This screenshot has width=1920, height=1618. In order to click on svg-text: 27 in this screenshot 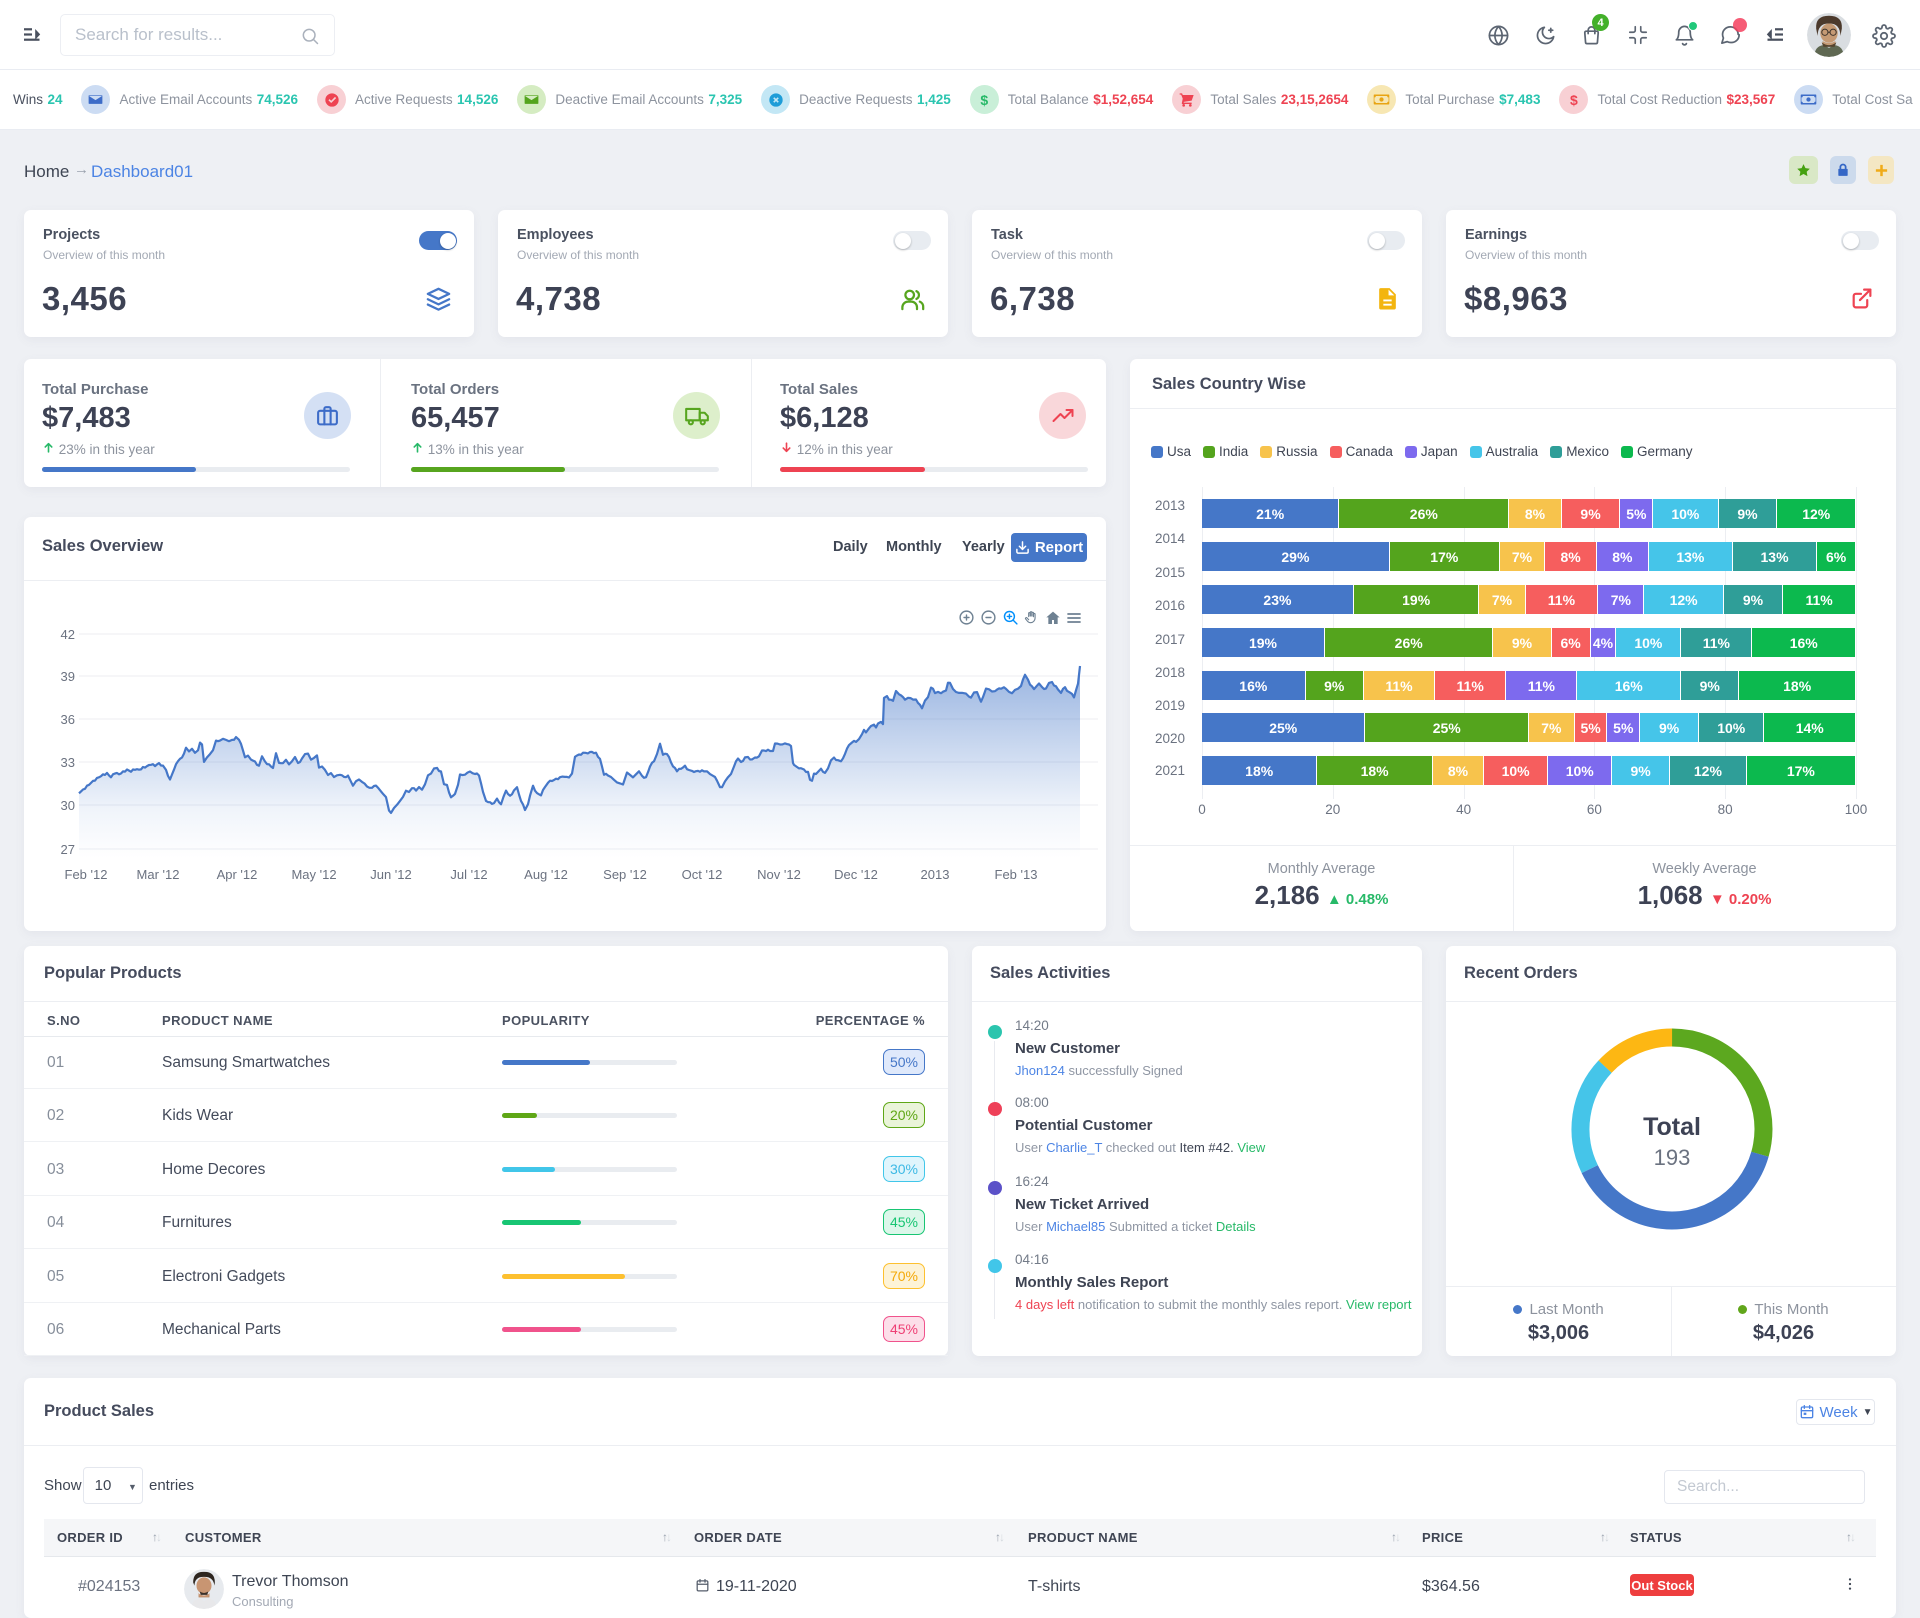, I will do `click(68, 849)`.